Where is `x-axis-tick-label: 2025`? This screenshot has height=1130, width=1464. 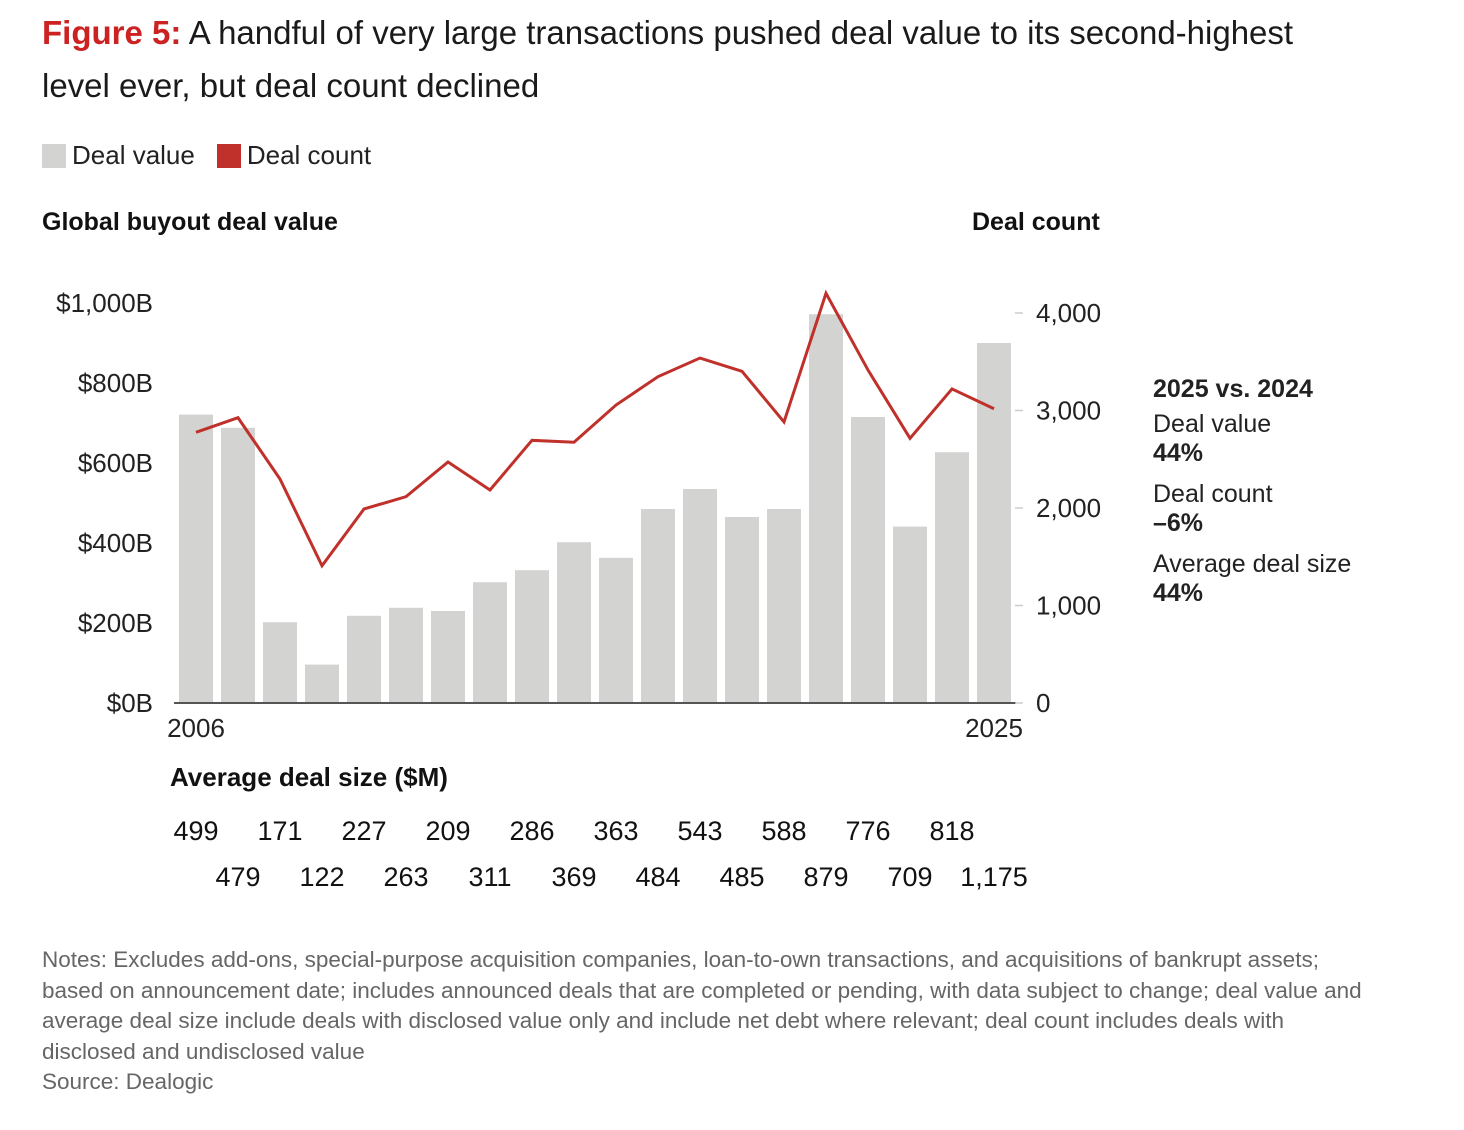
x-axis-tick-label: 2025 is located at coordinates (994, 728).